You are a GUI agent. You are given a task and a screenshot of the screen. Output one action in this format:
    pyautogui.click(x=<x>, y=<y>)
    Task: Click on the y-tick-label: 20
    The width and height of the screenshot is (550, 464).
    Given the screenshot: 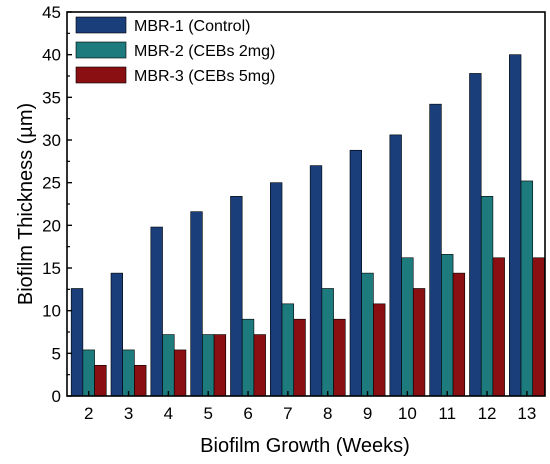 What is the action you would take?
    pyautogui.click(x=51, y=225)
    